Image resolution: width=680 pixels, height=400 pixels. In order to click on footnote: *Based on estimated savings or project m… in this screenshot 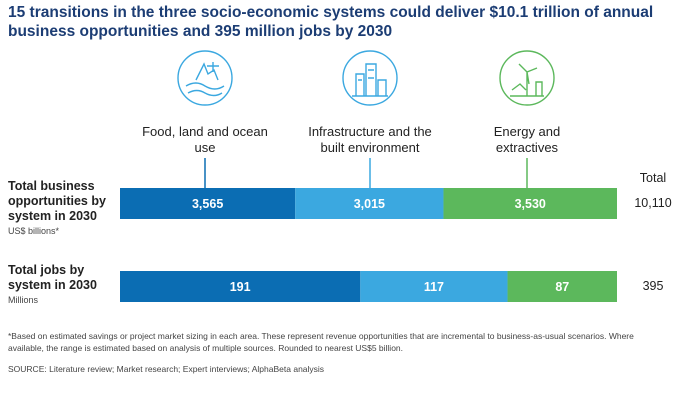, I will do `click(321, 342)`.